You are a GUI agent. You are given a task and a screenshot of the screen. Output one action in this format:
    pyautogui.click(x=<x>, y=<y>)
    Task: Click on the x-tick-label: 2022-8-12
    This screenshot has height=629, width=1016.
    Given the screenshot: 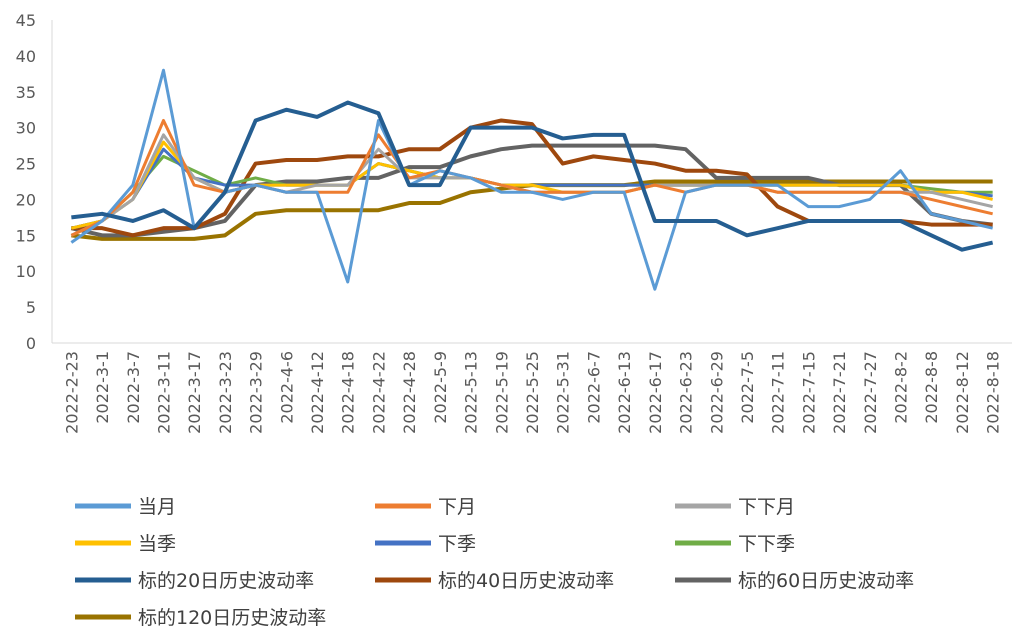 What is the action you would take?
    pyautogui.click(x=962, y=392)
    